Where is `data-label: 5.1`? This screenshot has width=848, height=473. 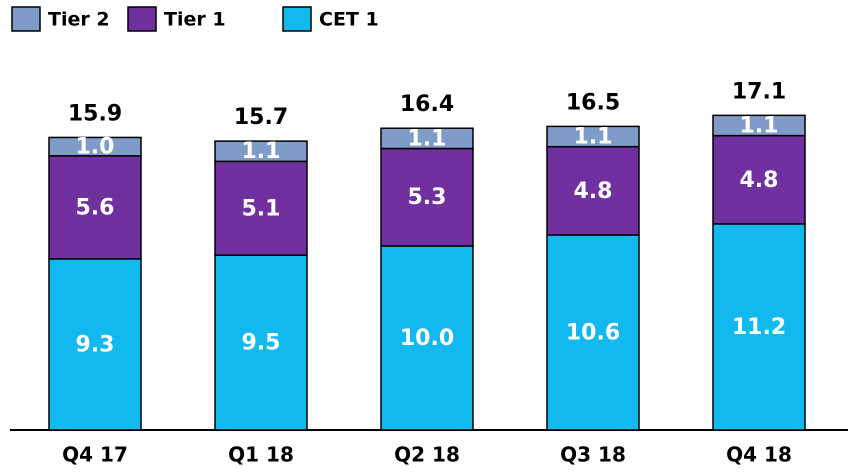 data-label: 5.1 is located at coordinates (261, 208).